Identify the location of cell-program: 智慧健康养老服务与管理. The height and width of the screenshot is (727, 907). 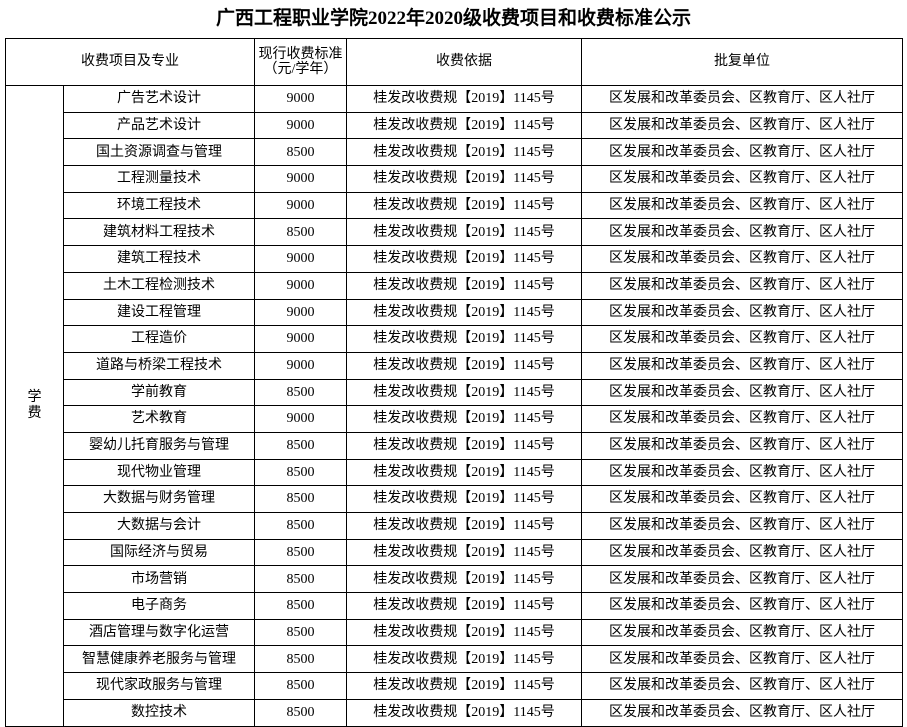
(159, 659).